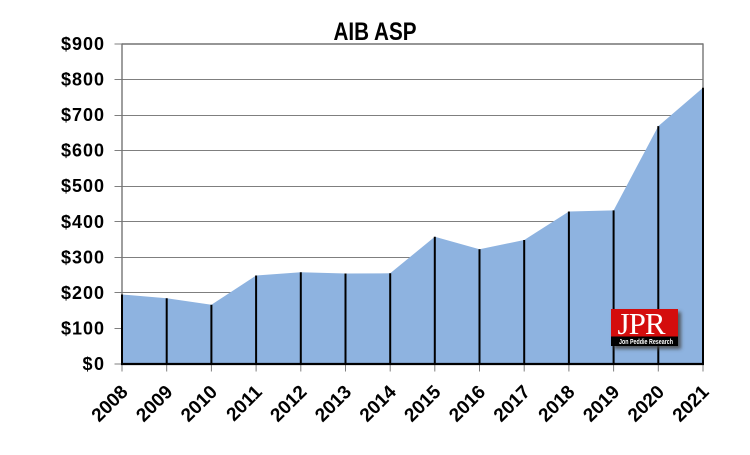  What do you see at coordinates (82, 115) in the screenshot?
I see `svg-text: $700` at bounding box center [82, 115].